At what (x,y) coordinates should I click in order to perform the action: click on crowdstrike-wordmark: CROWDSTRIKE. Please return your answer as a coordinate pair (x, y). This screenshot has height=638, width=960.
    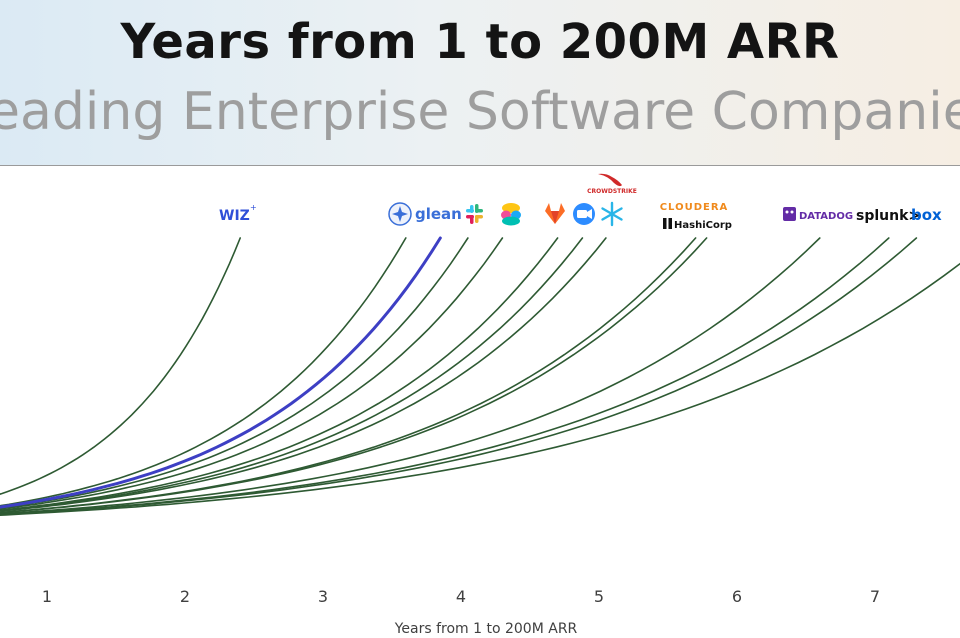
    Looking at the image, I should click on (612, 191).